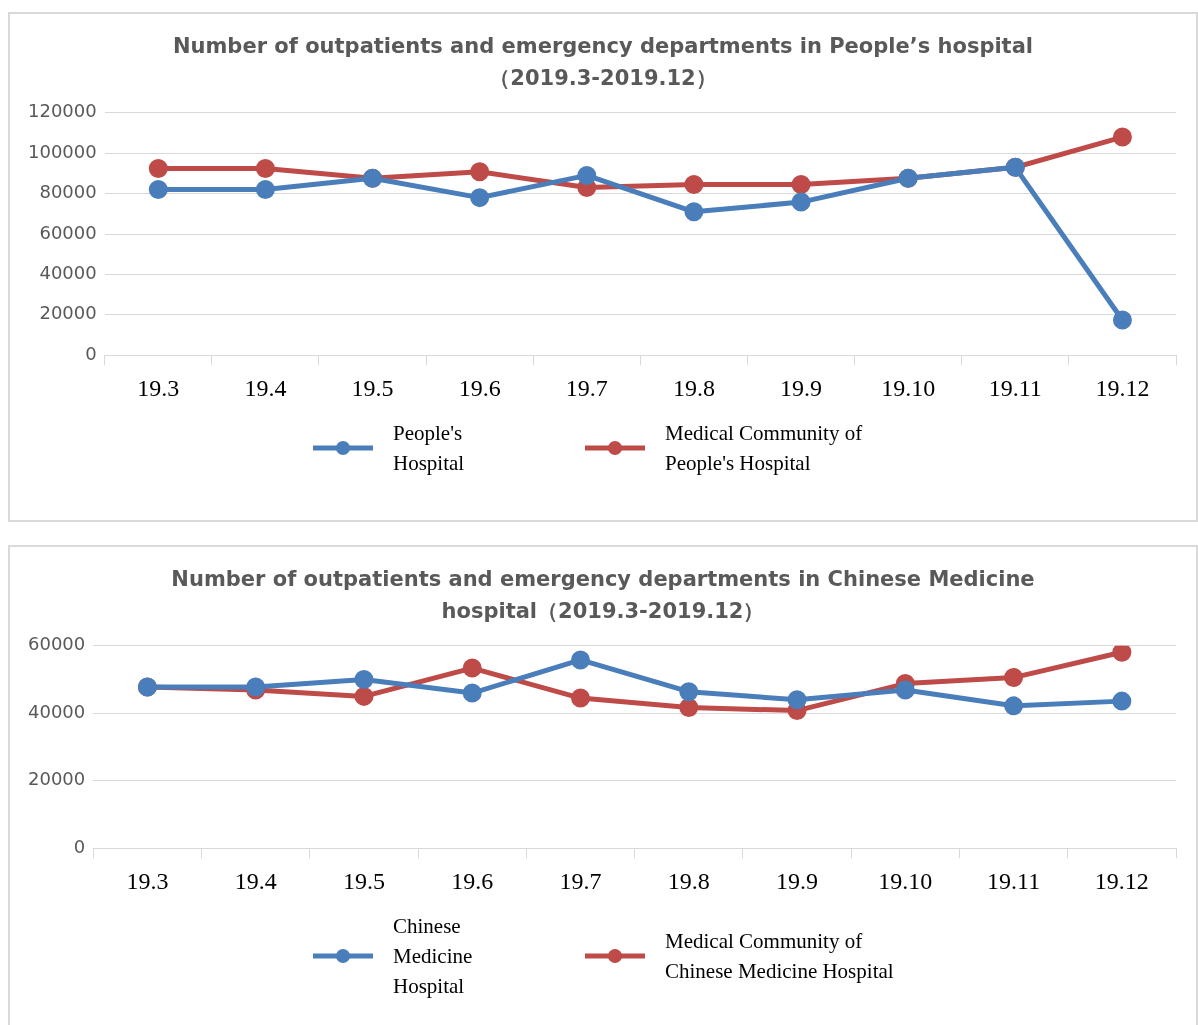  What do you see at coordinates (429, 448) in the screenshot?
I see `legend-label: People's Hospital` at bounding box center [429, 448].